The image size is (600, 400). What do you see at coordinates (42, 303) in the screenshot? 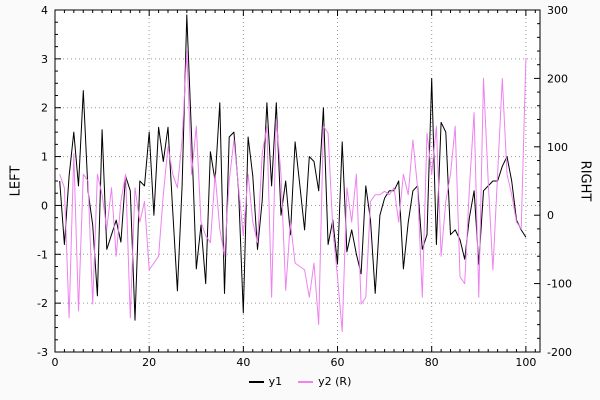
I see `left-tick-label: -2` at bounding box center [42, 303].